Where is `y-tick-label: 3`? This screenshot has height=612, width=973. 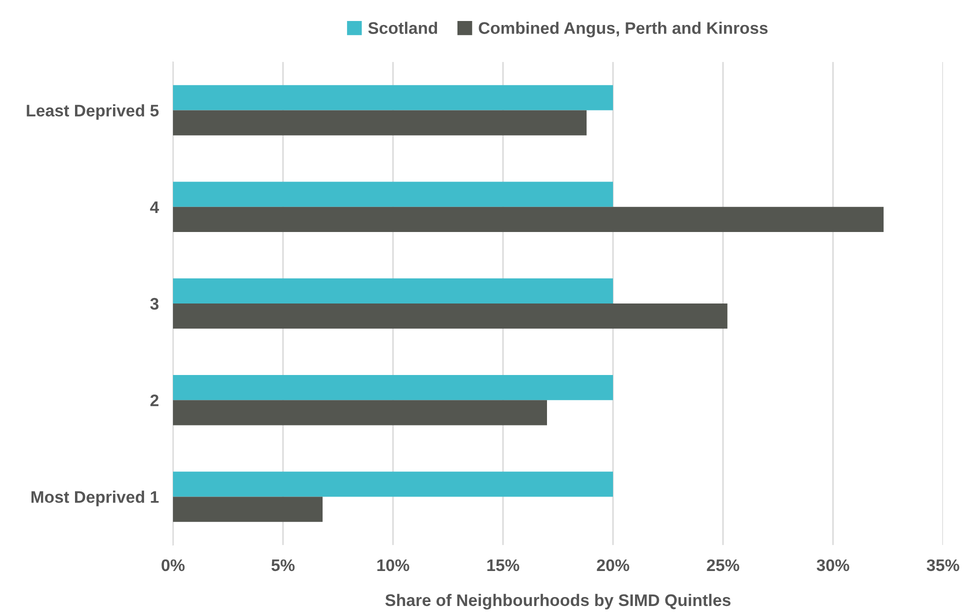
y-tick-label: 3 is located at coordinates (154, 304).